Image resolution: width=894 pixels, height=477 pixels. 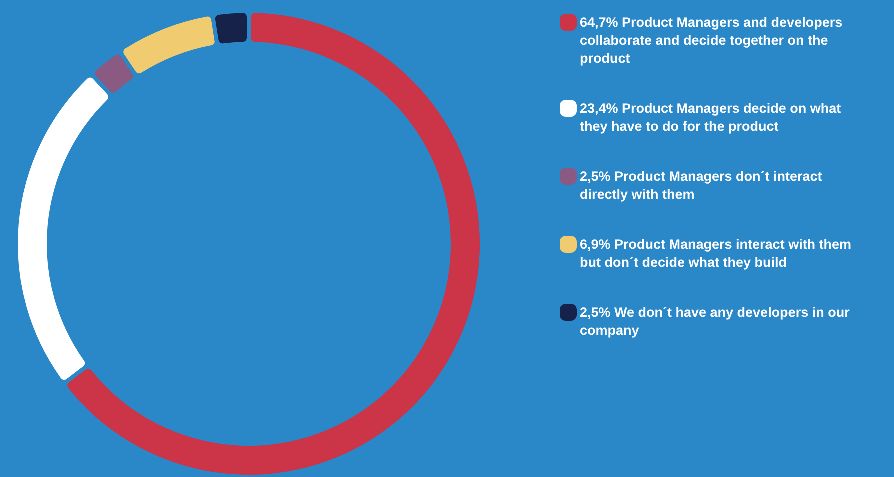 I want to click on legend-label: 64,7% Product Managers and developers collaborate and decide together on the product, so click(x=711, y=40).